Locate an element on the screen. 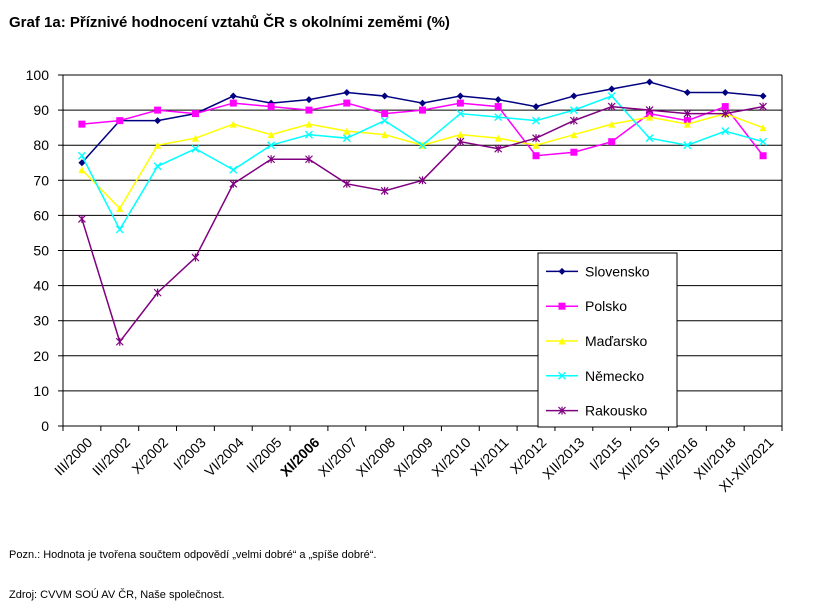  x-tick-label: XII/2013 is located at coordinates (563, 458).